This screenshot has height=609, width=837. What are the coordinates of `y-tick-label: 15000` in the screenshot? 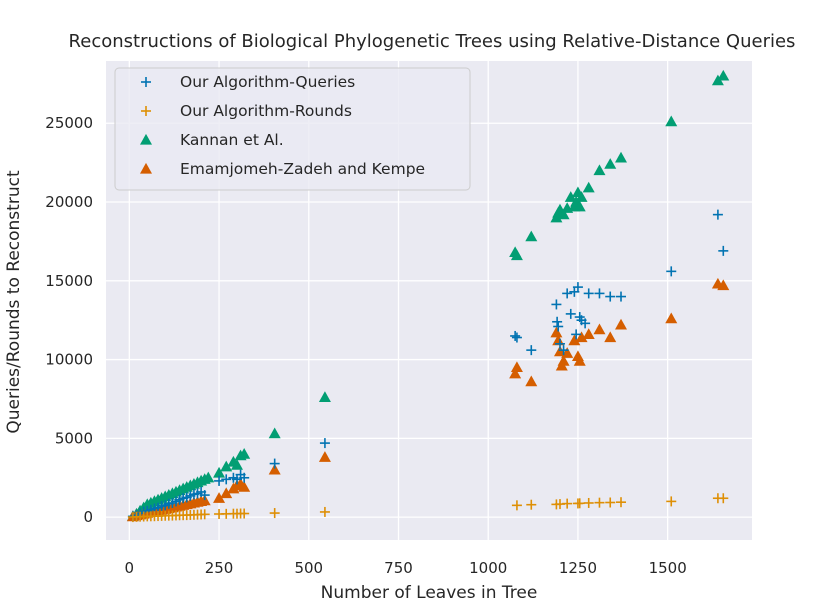 It's located at (69, 281).